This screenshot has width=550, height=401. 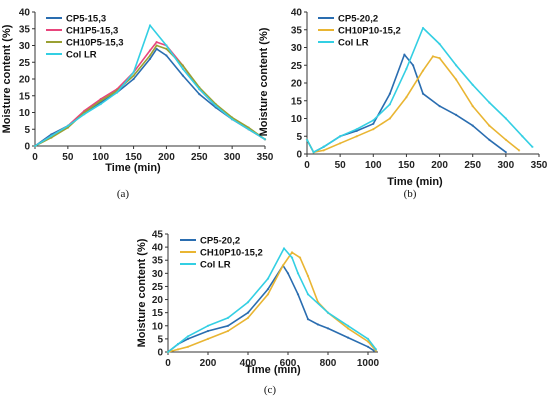 I want to click on panel-label: (b), so click(x=410, y=194).